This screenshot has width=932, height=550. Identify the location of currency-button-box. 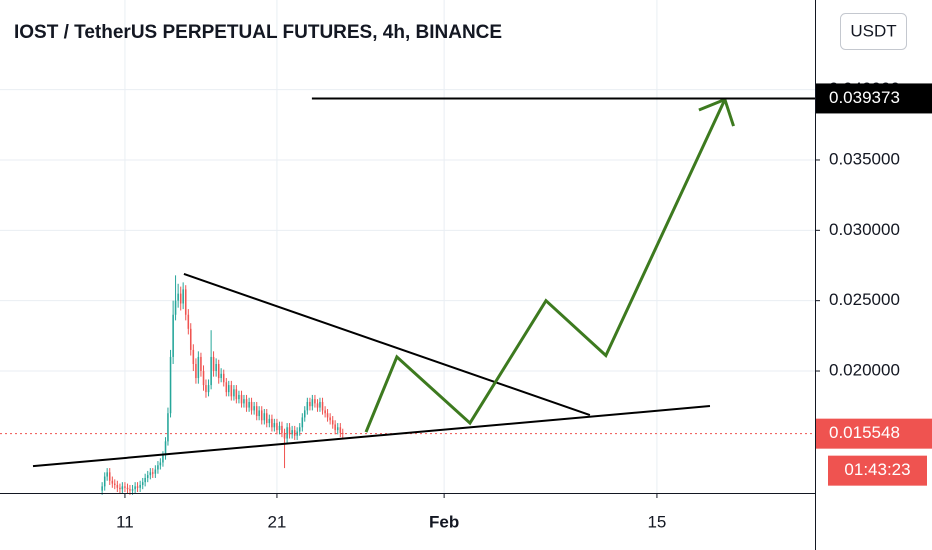
(873, 31).